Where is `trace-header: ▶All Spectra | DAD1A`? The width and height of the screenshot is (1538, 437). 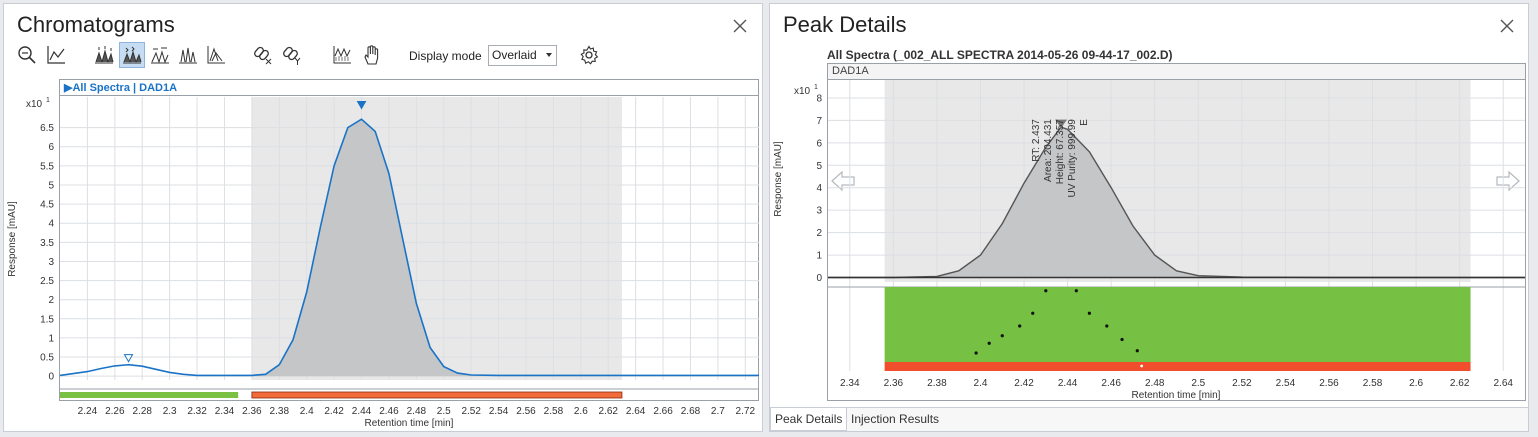
trace-header: ▶All Spectra | DAD1A is located at coordinates (409, 88).